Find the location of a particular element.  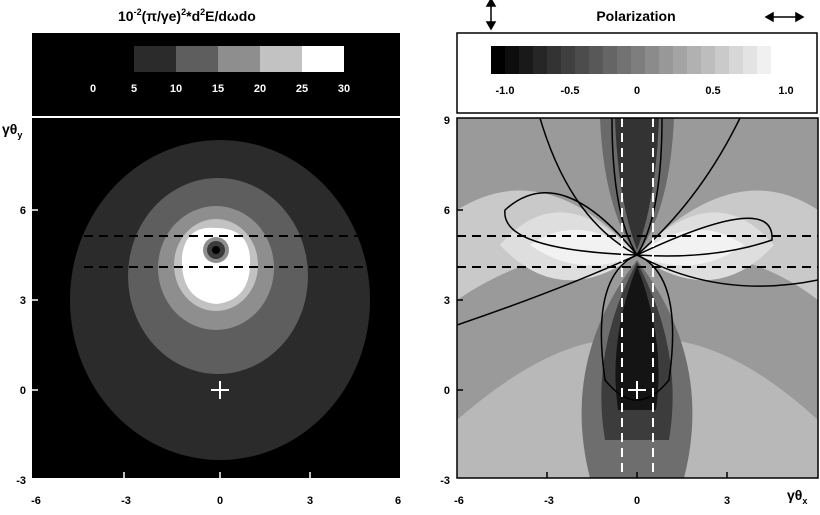

left-colorbar is located at coordinates (239, 59).